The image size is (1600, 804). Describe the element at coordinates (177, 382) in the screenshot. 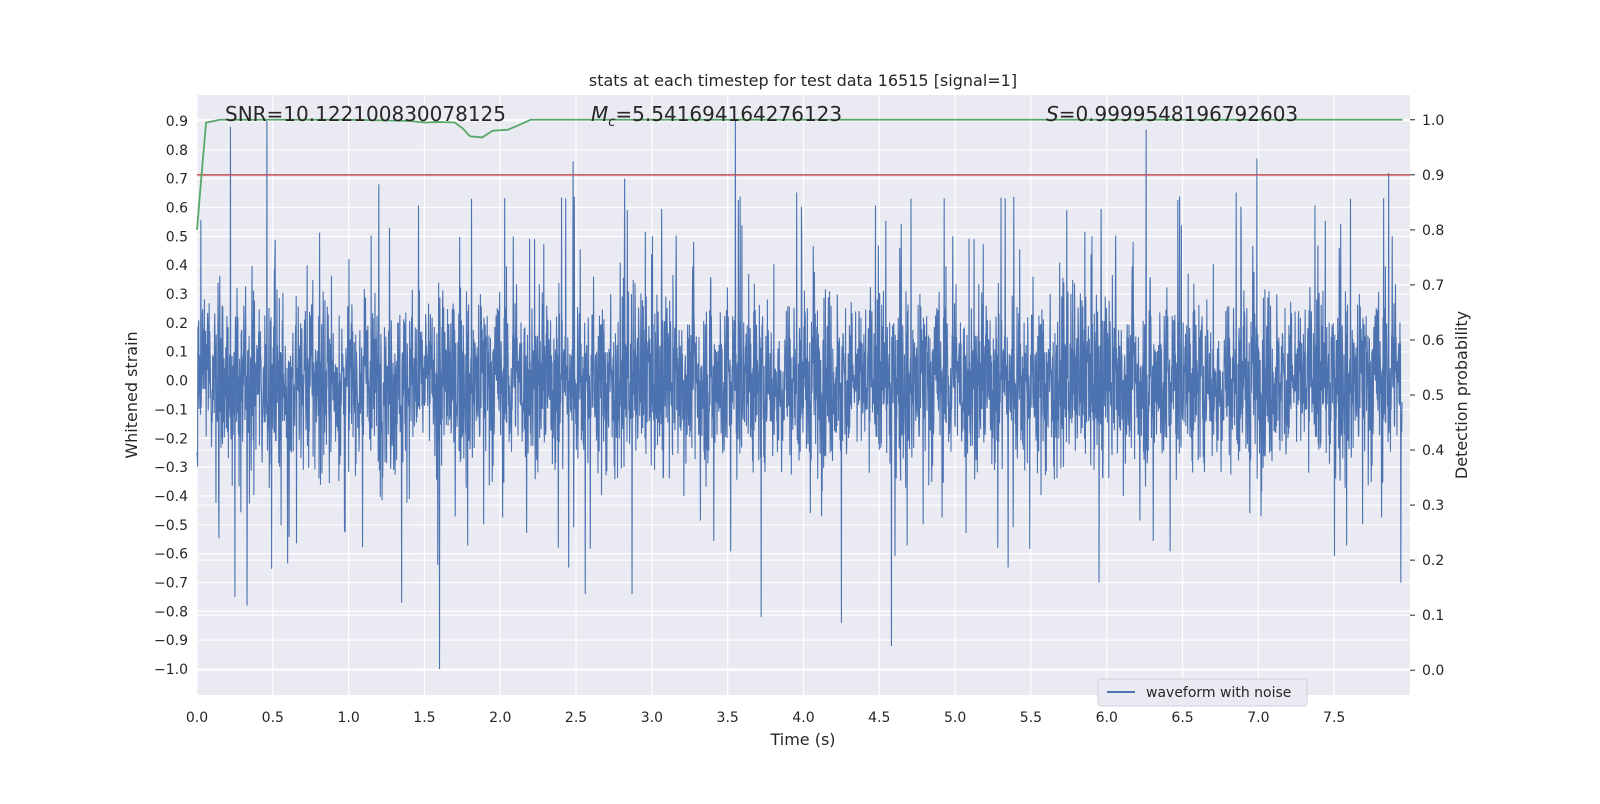

I see `y-left-tick-label: 0.0` at that location.